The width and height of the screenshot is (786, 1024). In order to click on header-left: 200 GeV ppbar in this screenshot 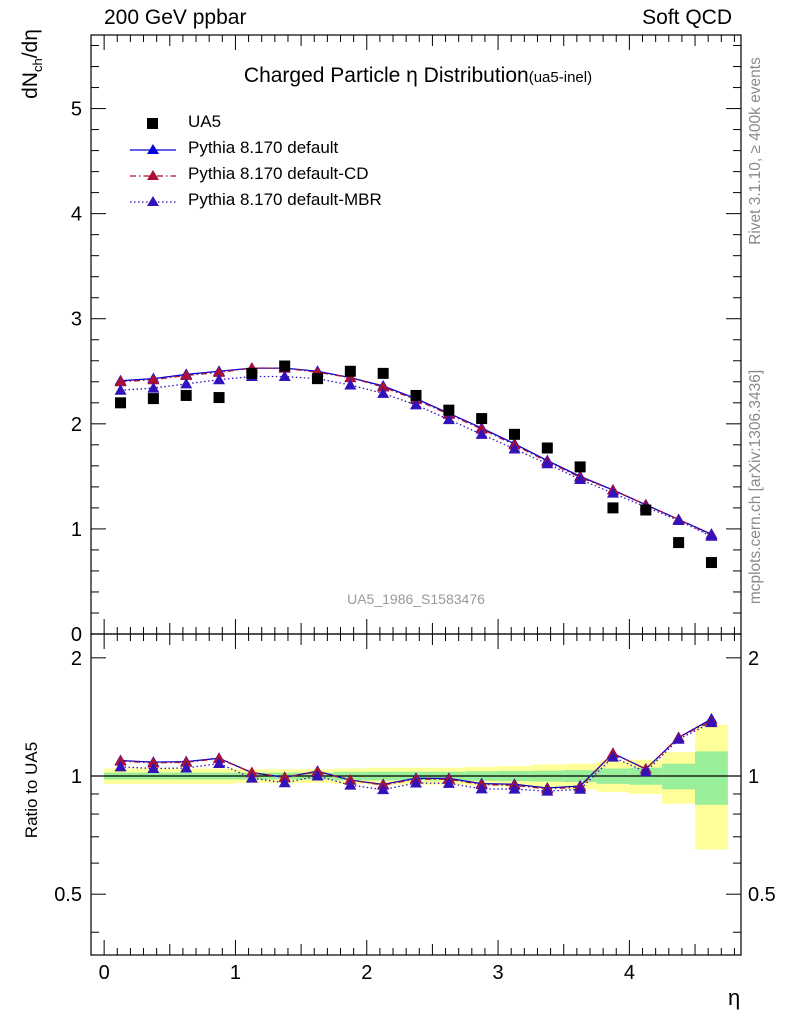, I will do `click(175, 17)`.